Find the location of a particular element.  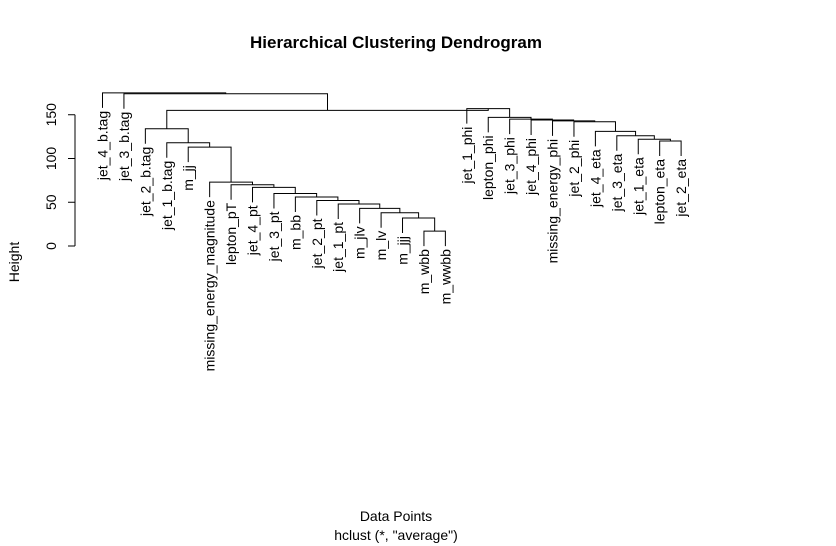

leaf-label-jet_2_b.tag: jet_2_b.tag is located at coordinates (145, 182).